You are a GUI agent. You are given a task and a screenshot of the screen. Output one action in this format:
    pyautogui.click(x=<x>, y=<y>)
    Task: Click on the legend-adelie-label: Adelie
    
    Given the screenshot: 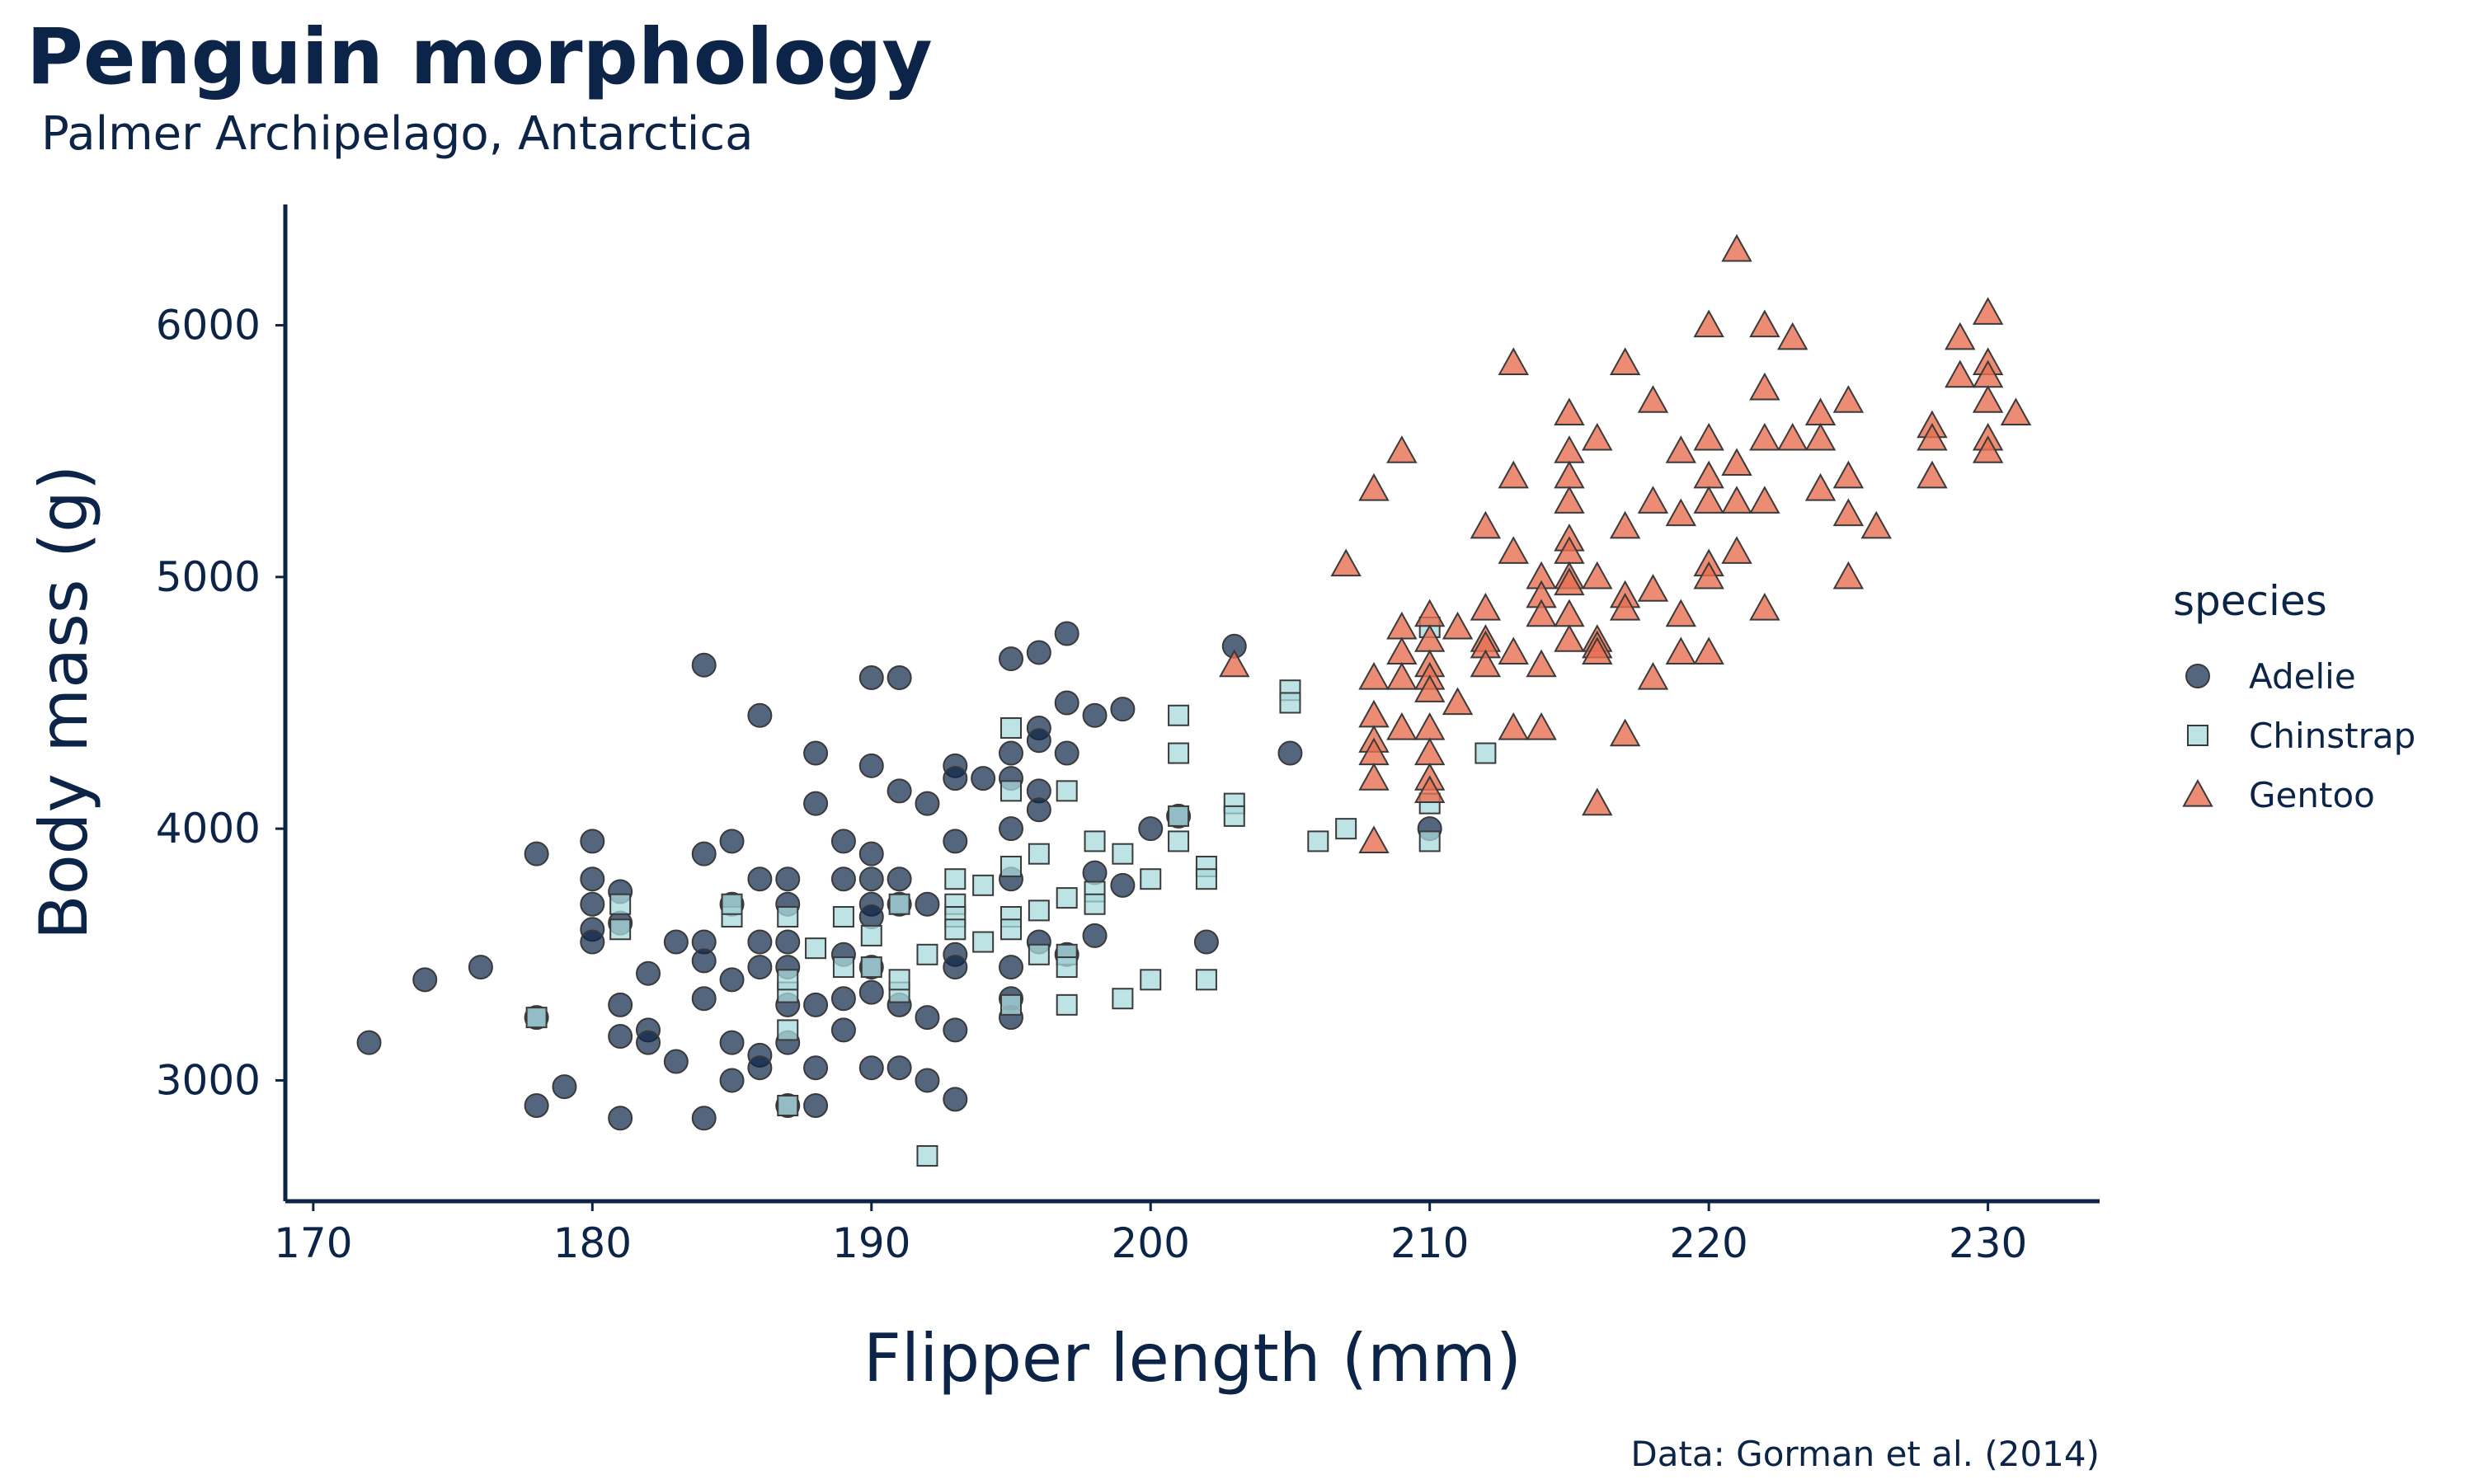 What is the action you would take?
    pyautogui.click(x=2302, y=676)
    